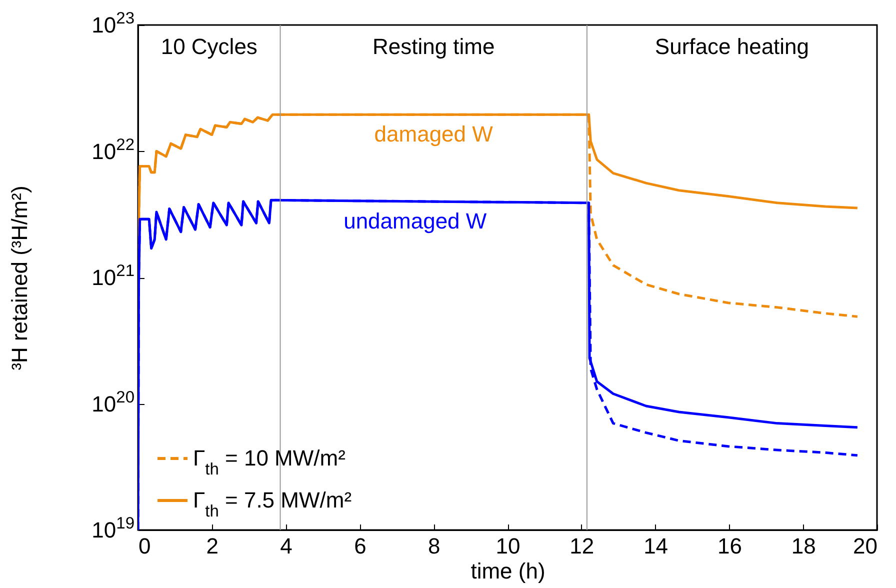  What do you see at coordinates (433, 46) in the screenshot?
I see `annotation: Resting time` at bounding box center [433, 46].